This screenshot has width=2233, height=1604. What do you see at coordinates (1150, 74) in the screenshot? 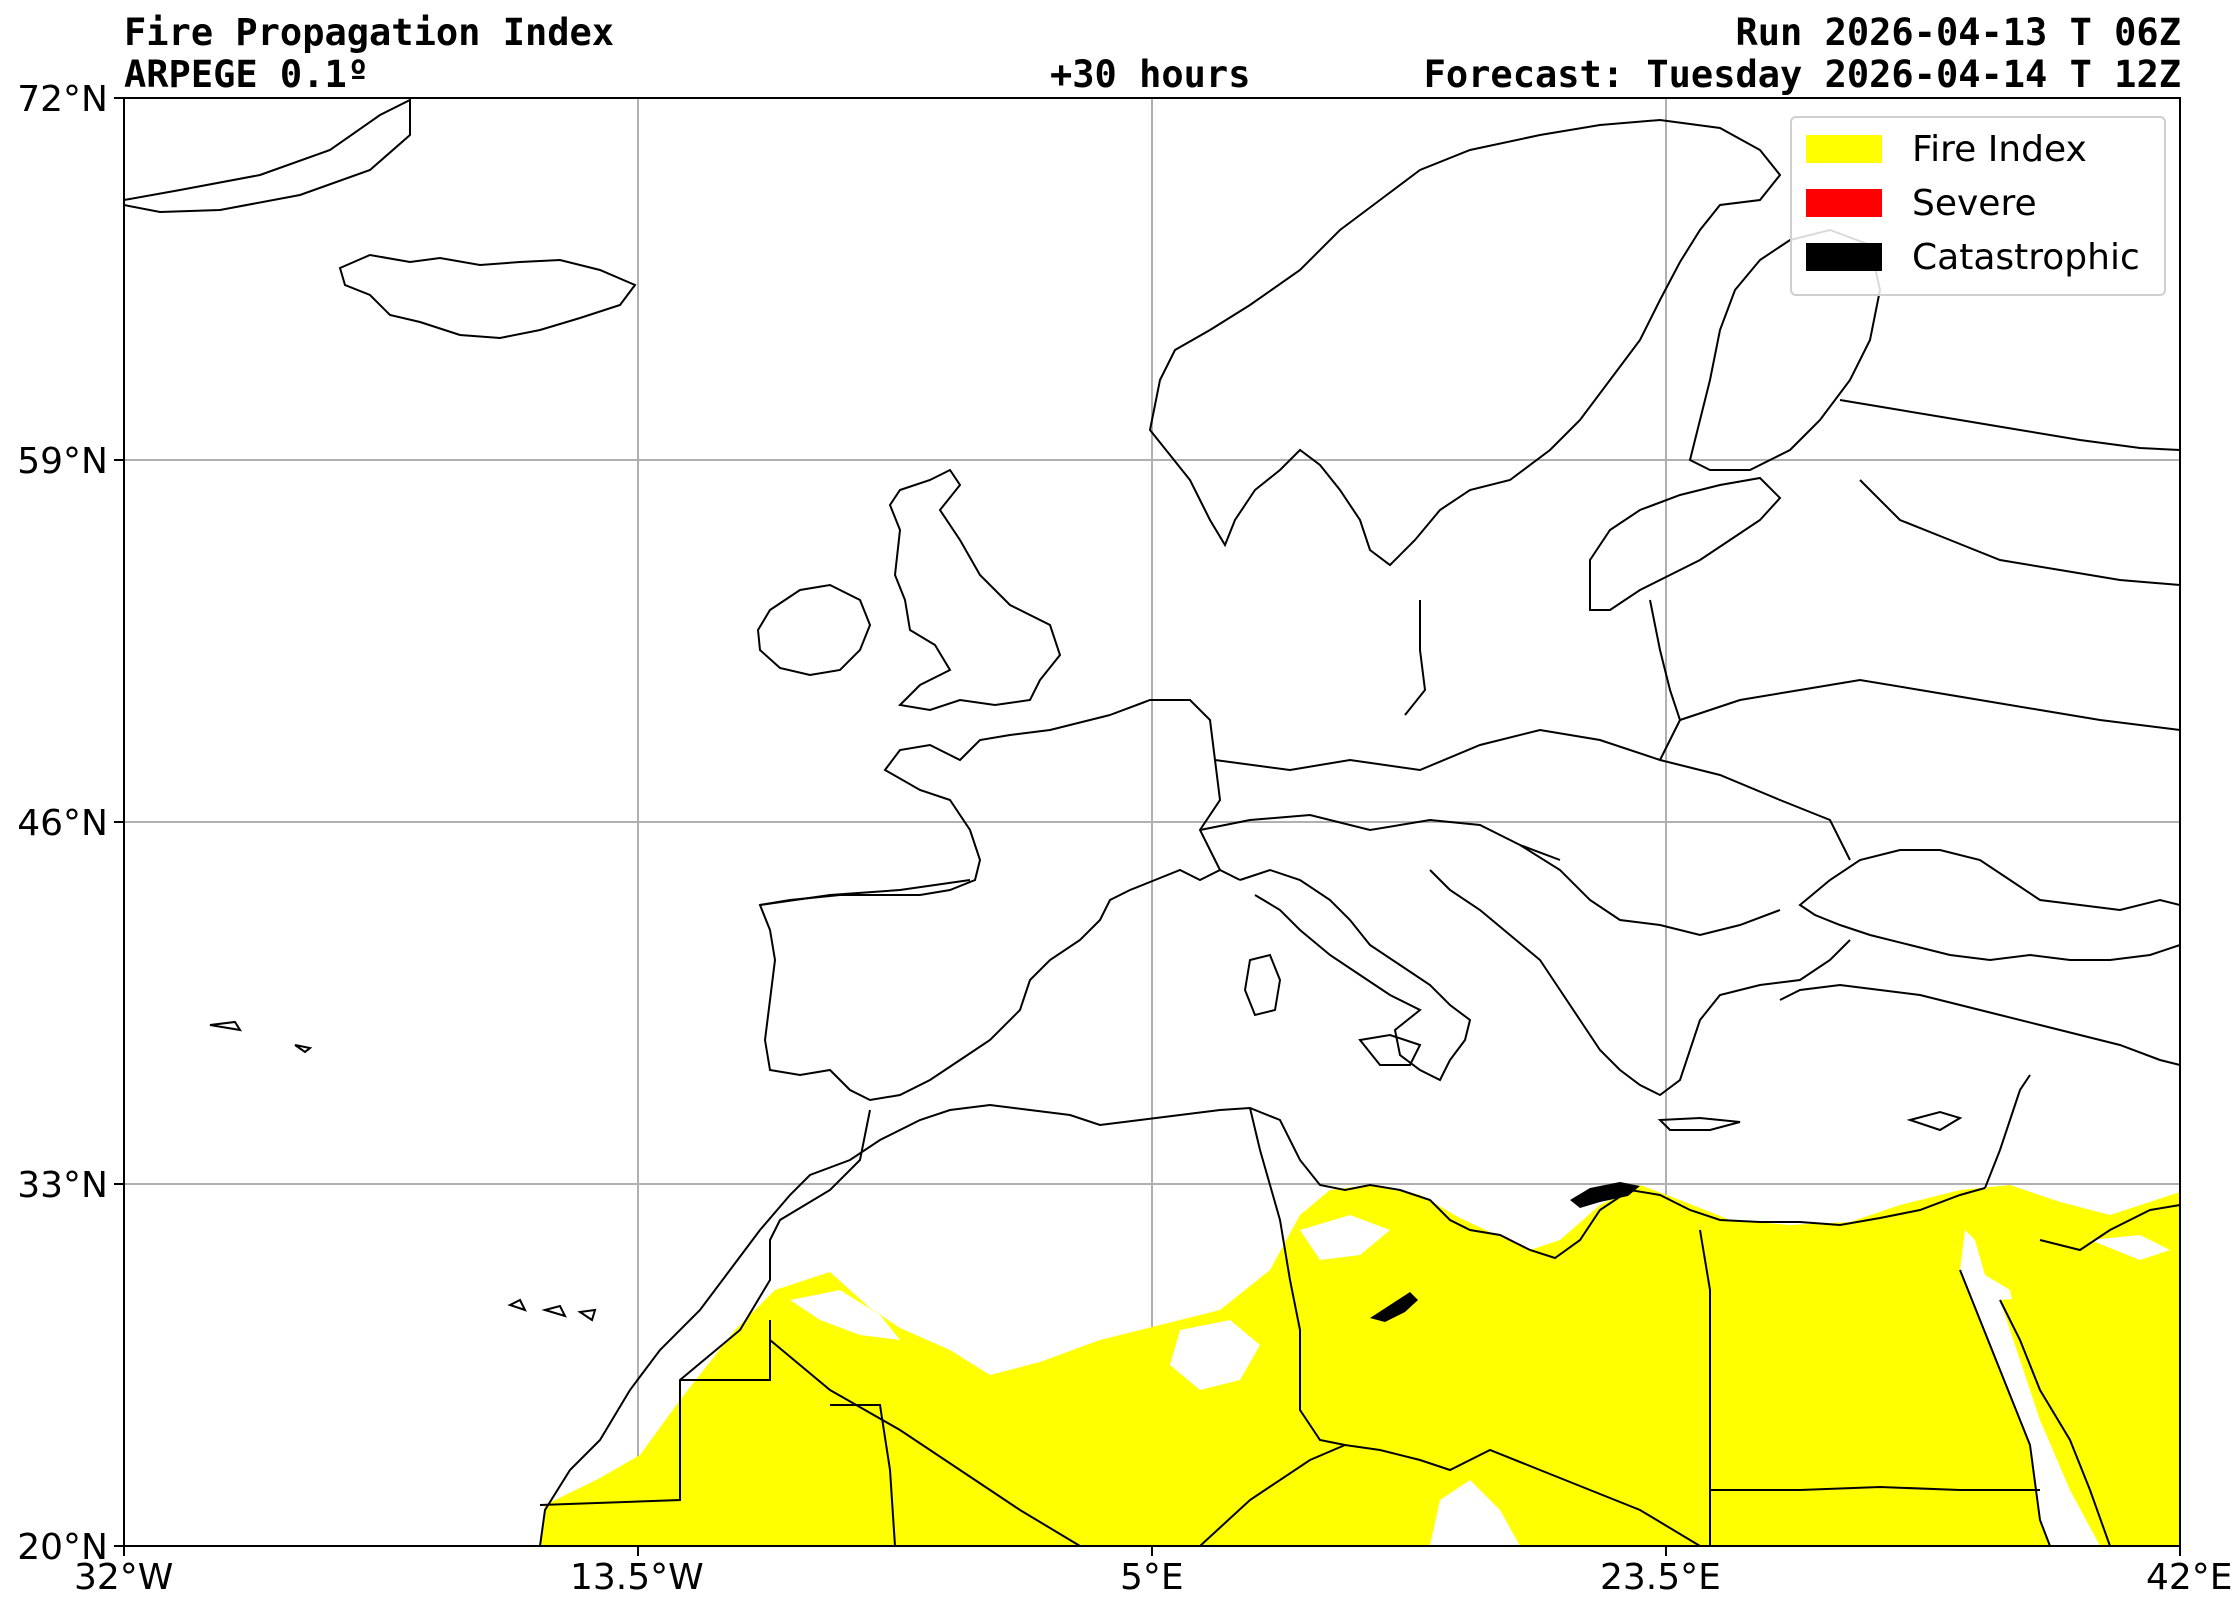
I see `lead-time-label: +30 hours` at bounding box center [1150, 74].